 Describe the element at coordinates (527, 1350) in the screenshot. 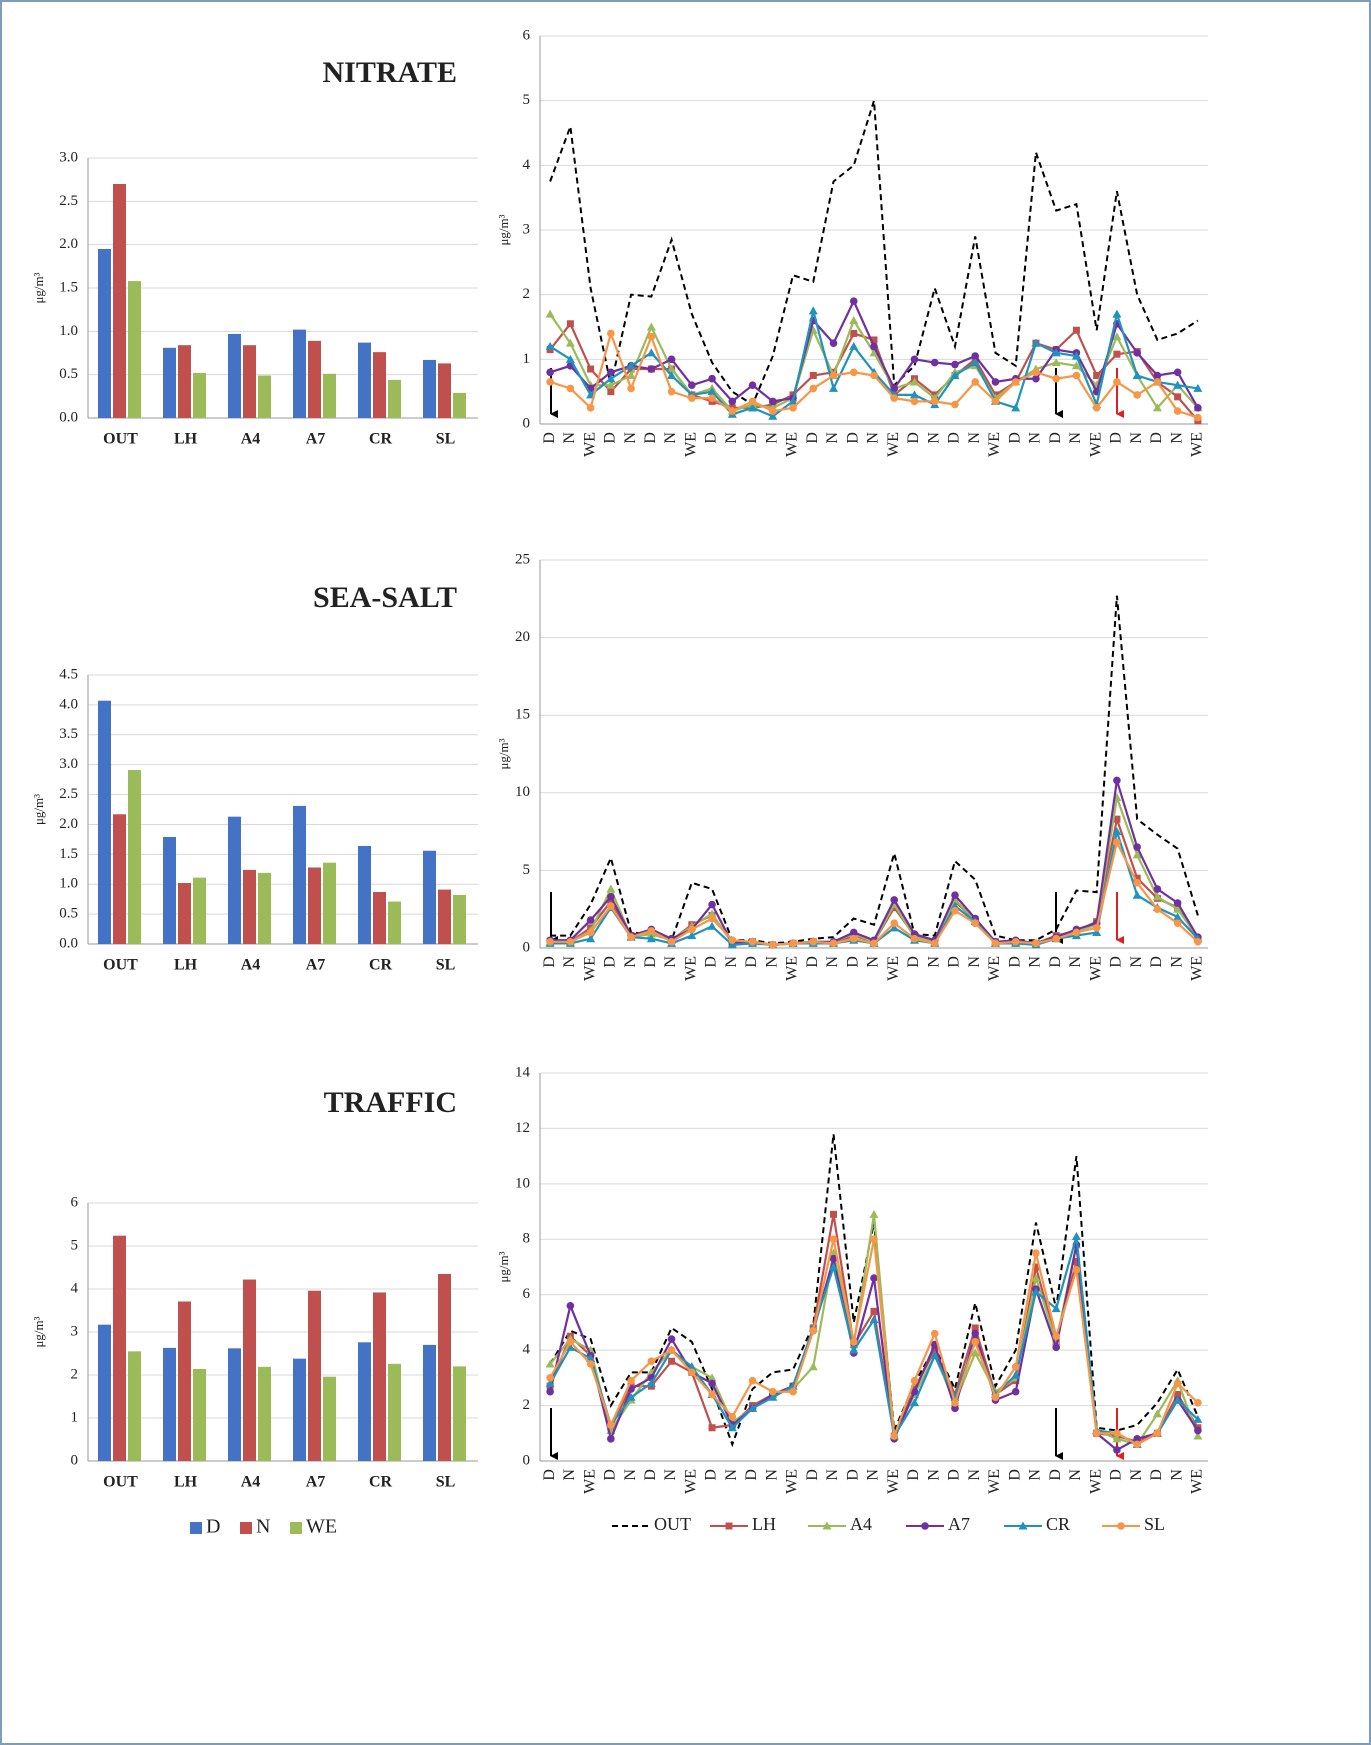

I see `y-tick-label: 4` at that location.